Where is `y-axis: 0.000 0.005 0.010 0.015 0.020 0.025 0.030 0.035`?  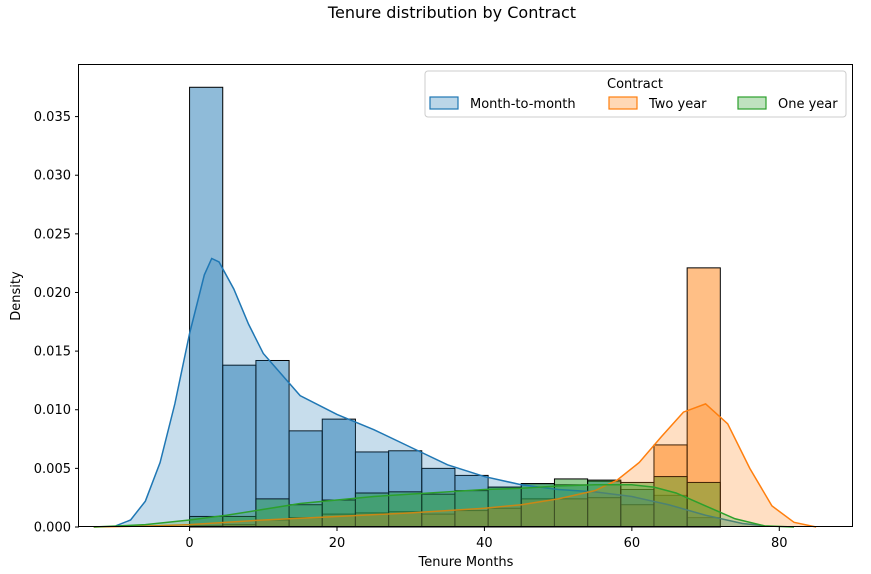
y-axis: 0.000 0.005 0.010 0.015 0.020 0.025 0.030 0.035 is located at coordinates (56, 323).